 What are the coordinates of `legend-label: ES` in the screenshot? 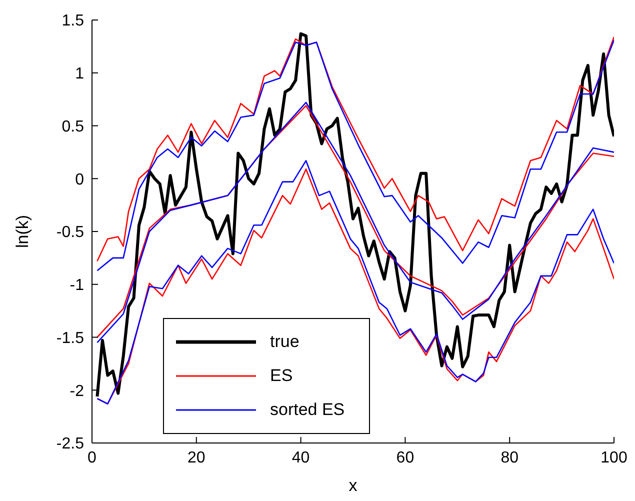 It's located at (281, 376).